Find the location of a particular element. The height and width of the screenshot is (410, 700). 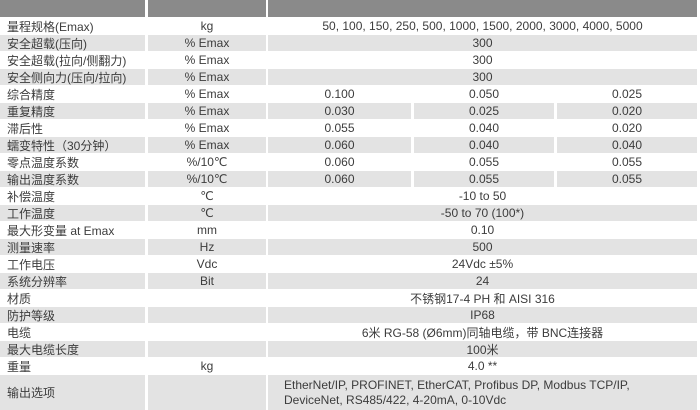

spec-label: 量程规格(Emax) is located at coordinates (72, 26).